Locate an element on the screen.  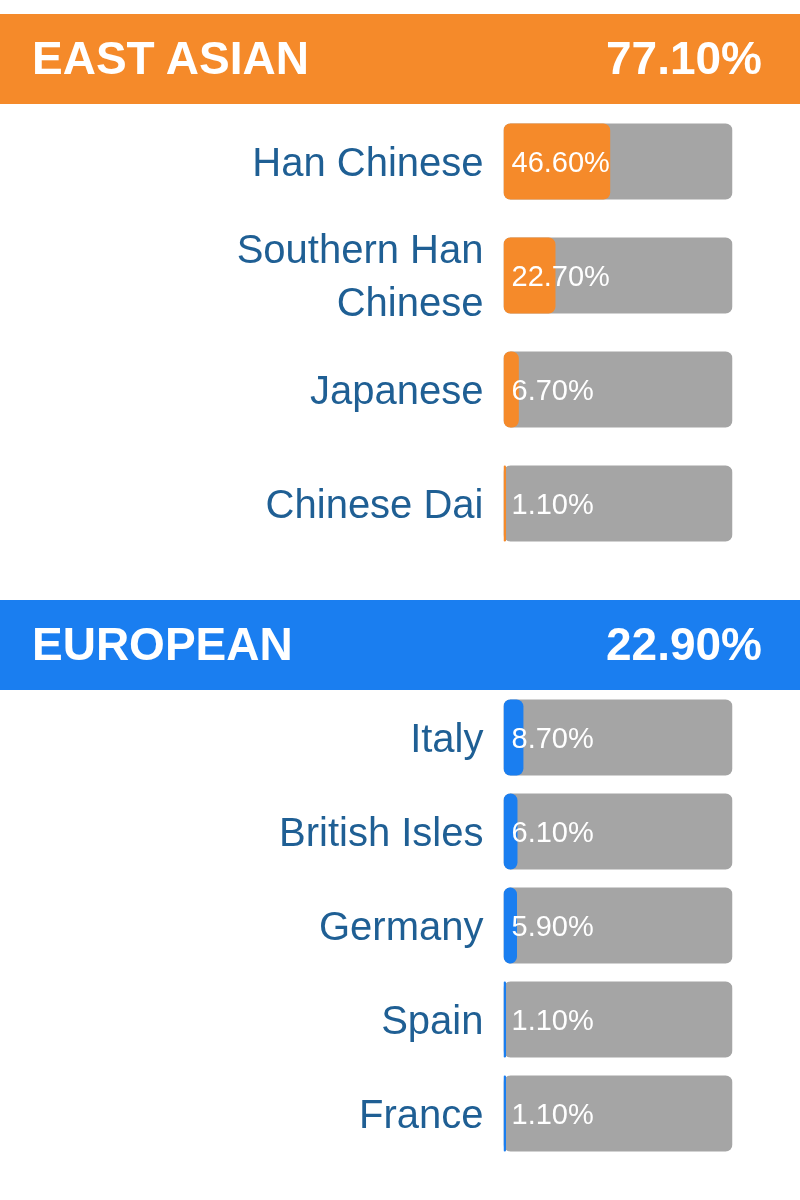
chart-title: EAST ASIAN is located at coordinates (170, 59).